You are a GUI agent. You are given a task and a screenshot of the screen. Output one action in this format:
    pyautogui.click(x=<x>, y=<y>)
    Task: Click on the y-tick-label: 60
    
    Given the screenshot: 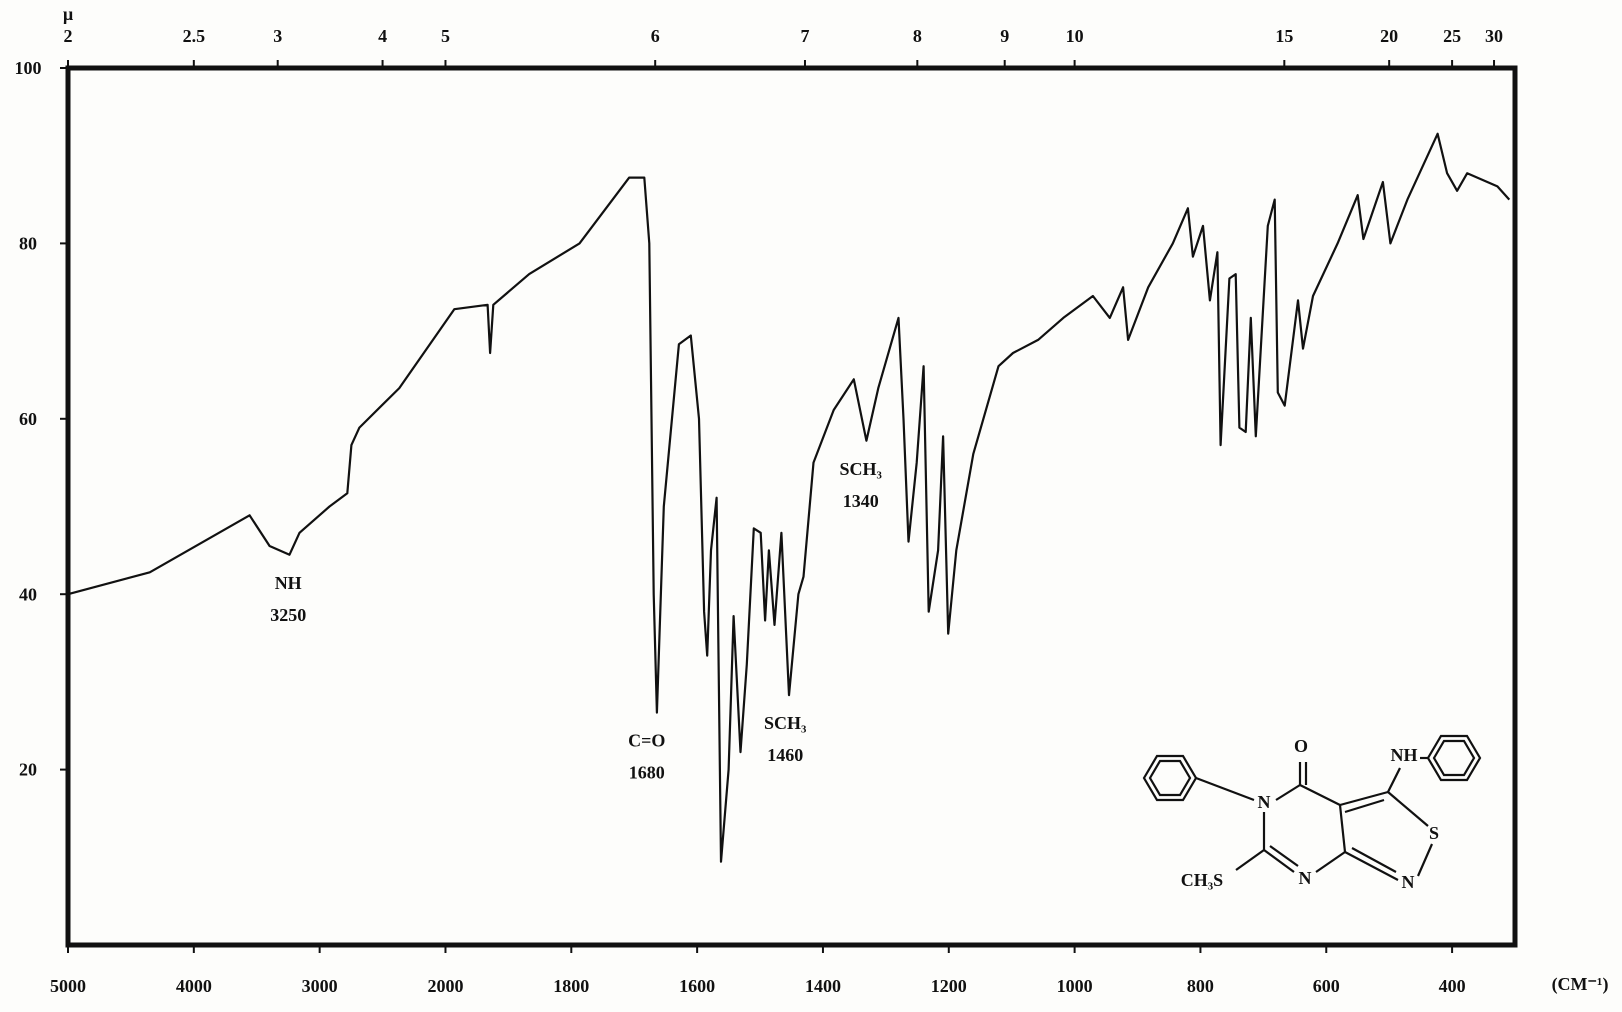 What is the action you would take?
    pyautogui.click(x=28, y=419)
    